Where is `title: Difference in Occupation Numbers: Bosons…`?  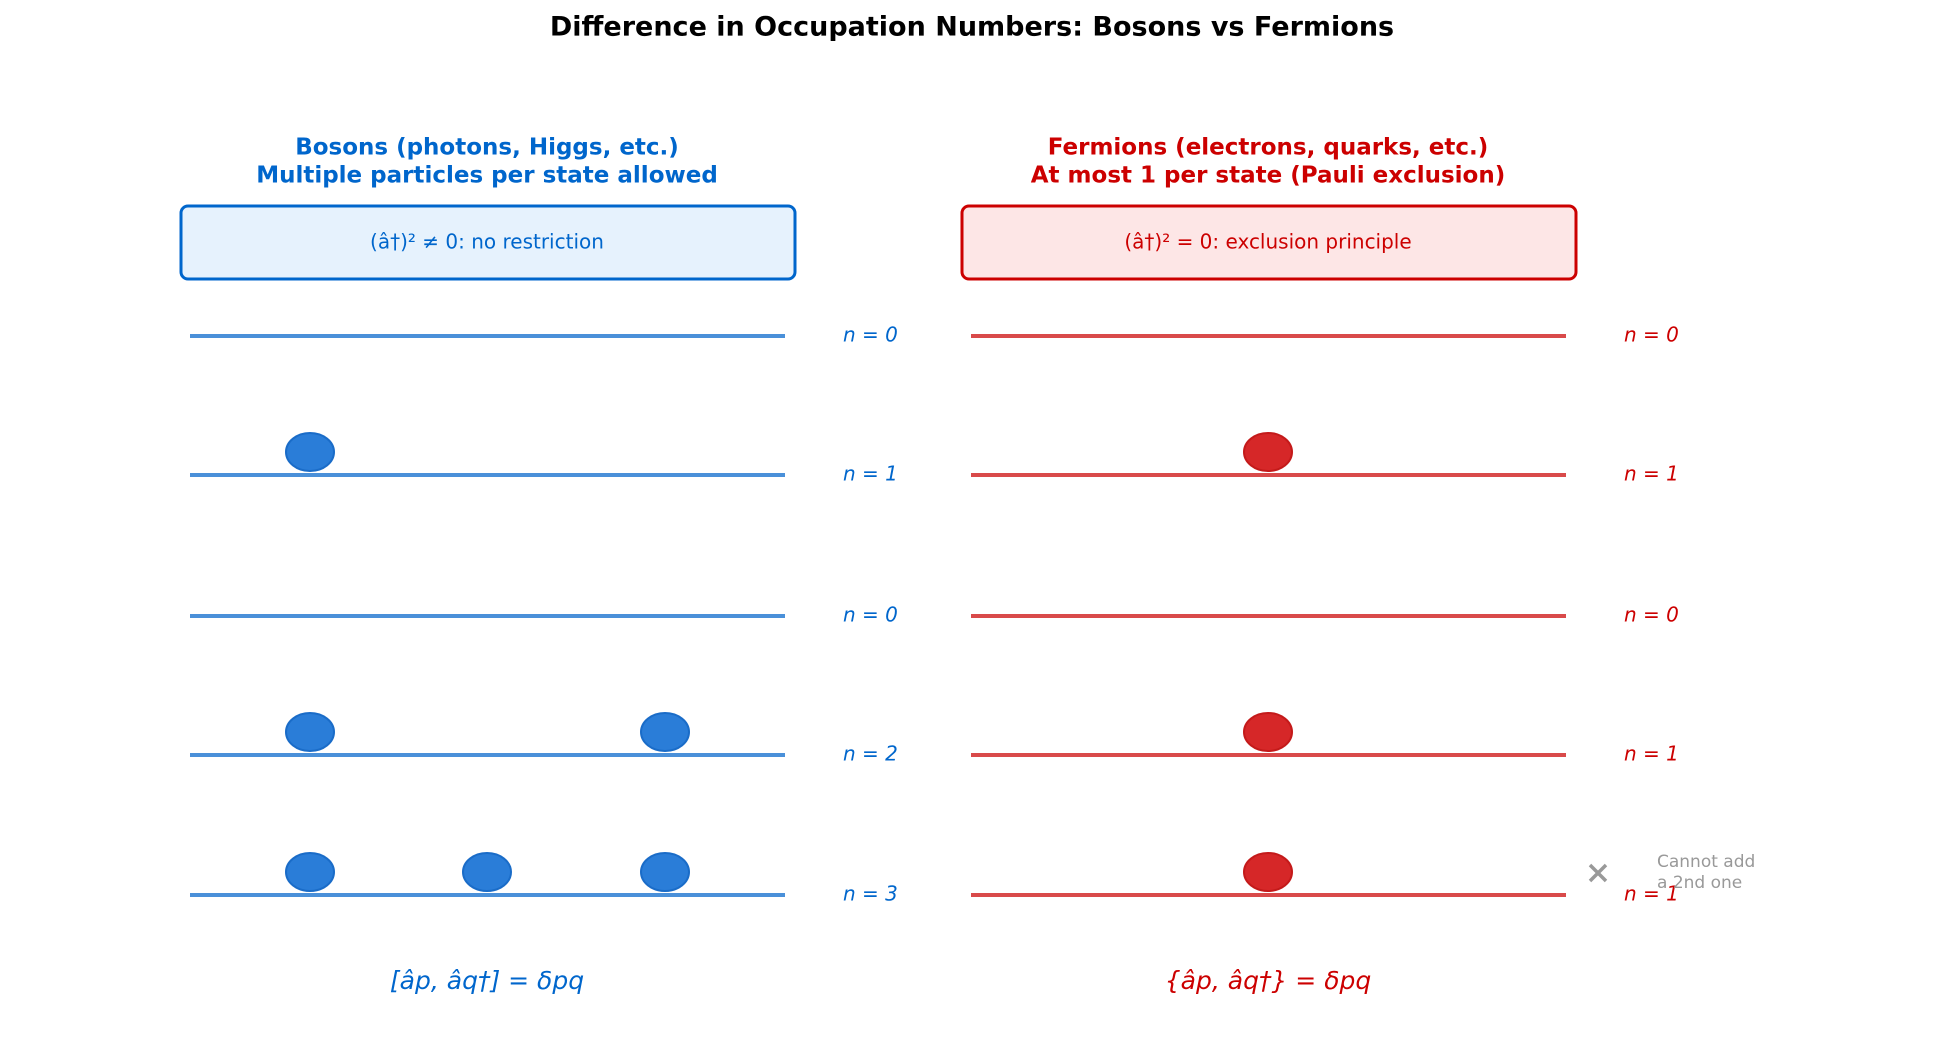
title: Difference in Occupation Numbers: Bosons… is located at coordinates (972, 27).